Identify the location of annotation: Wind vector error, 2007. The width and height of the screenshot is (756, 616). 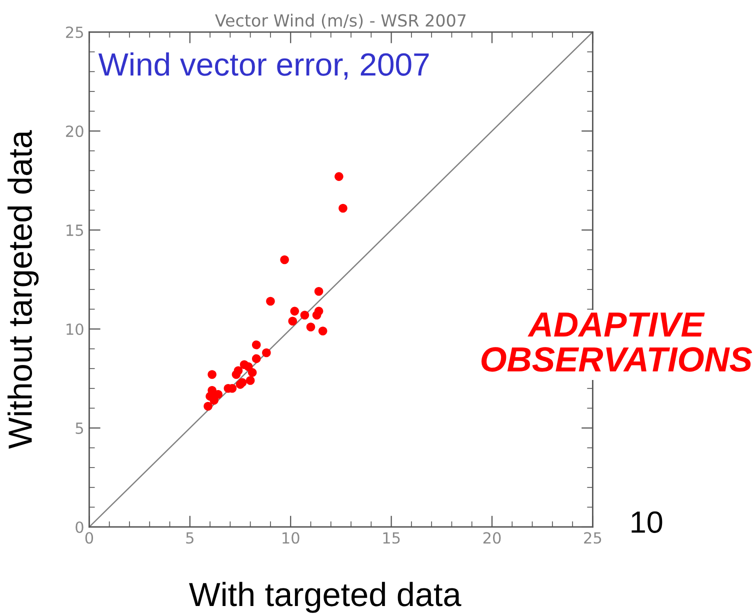
(263, 66).